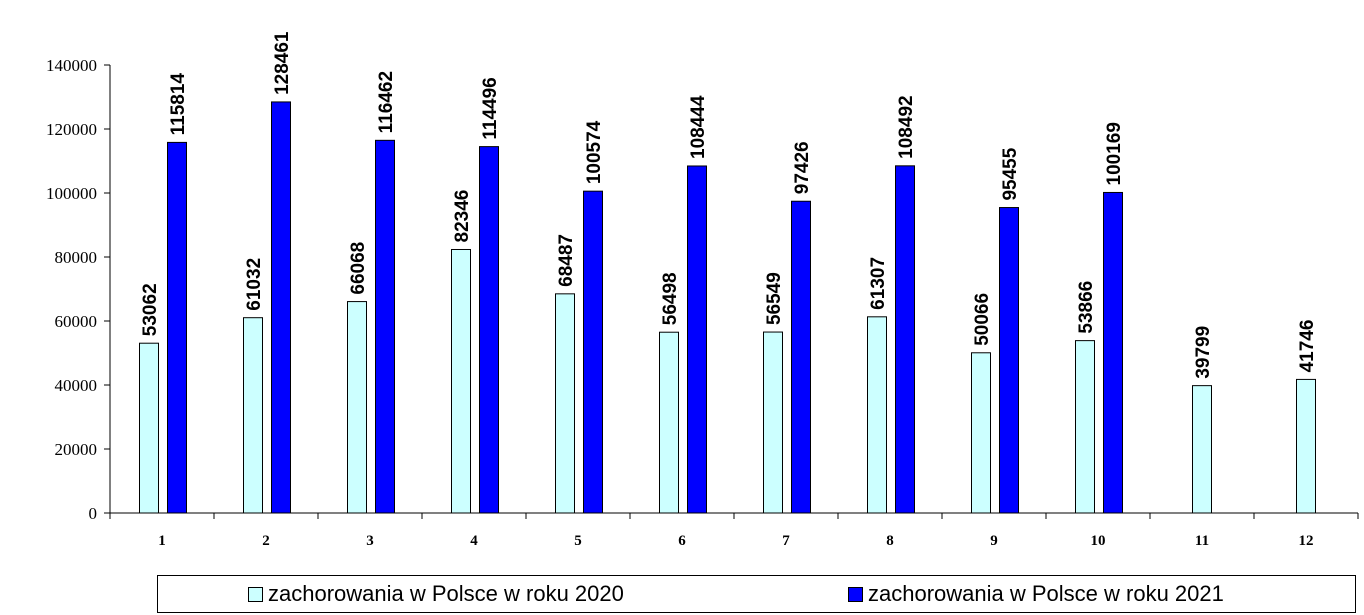 The height and width of the screenshot is (615, 1364). Describe the element at coordinates (566, 260) in the screenshot. I see `data-label-2020: 68487` at that location.